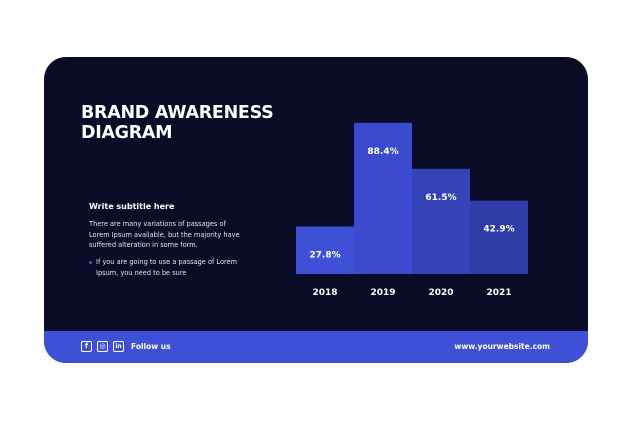 This screenshot has height=421, width=632. Describe the element at coordinates (102, 346) in the screenshot. I see `instagram-icon: ◎` at that location.